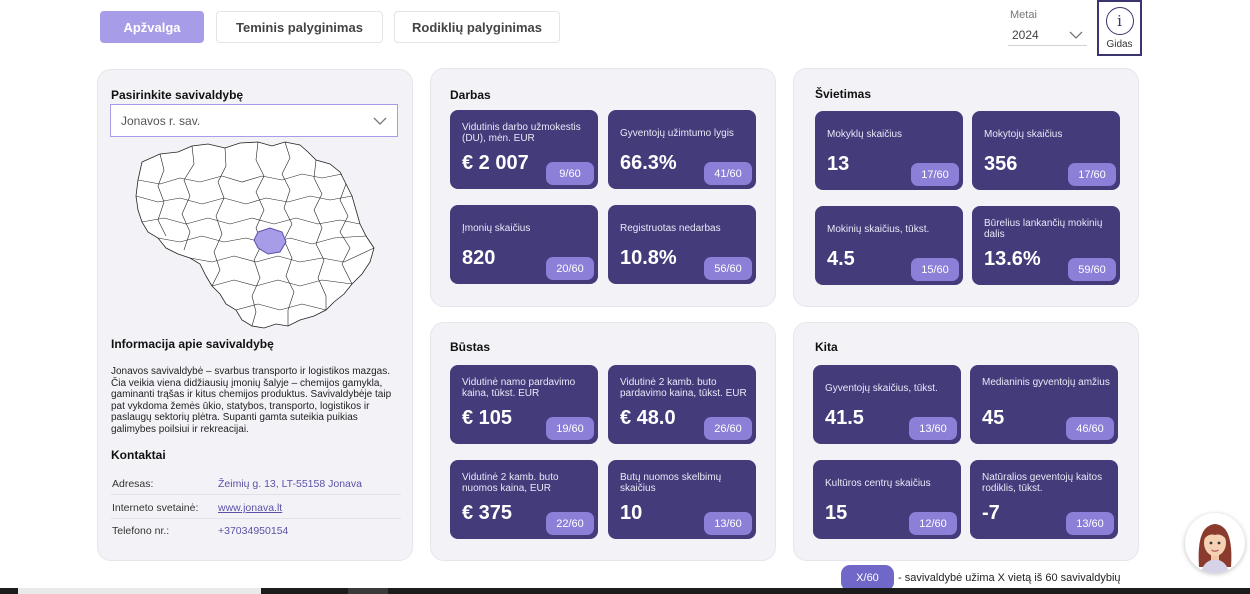  I want to click on card-label: Mokytojų skaičius, so click(1023, 134).